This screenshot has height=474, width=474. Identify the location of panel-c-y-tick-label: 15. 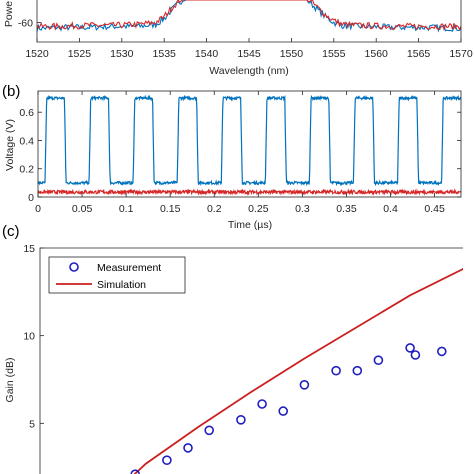
(29, 249).